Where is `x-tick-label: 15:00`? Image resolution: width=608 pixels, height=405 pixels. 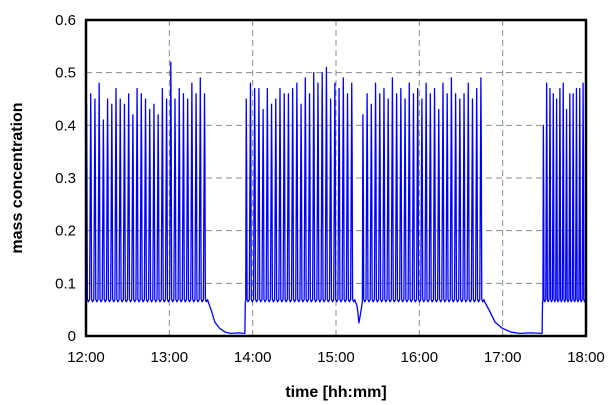 x-tick-label: 15:00 is located at coordinates (336, 357).